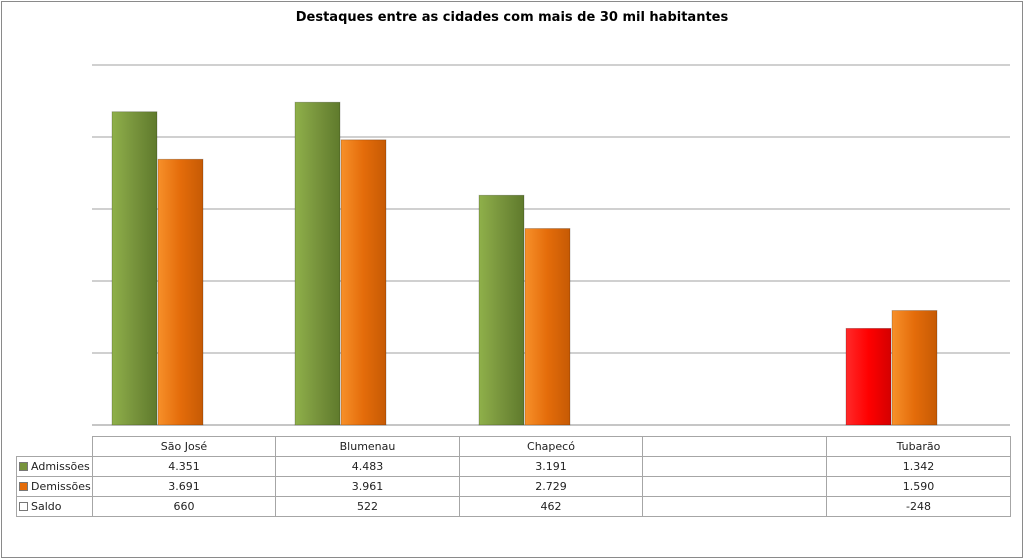  I want to click on category-label: Chapecó, so click(551, 446).